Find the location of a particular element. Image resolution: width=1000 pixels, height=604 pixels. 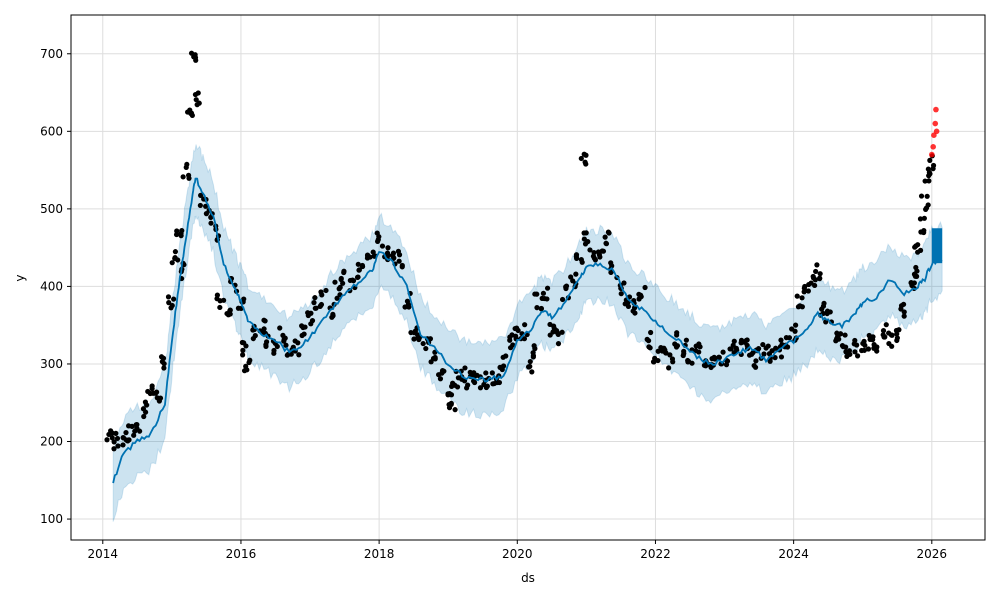

x-ticks: 2014 2016 2018 2020 2022 2024 2026 is located at coordinates (517, 550).